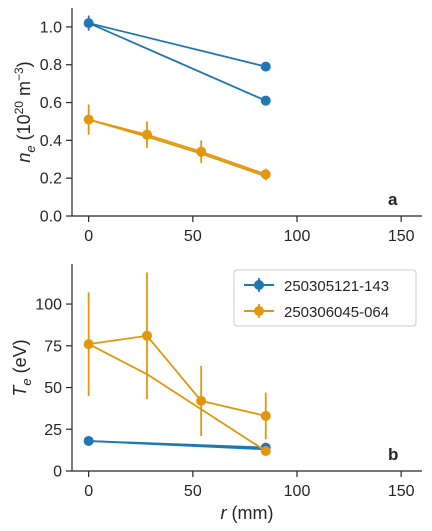 The image size is (432, 531). What do you see at coordinates (22, 367) in the screenshot?
I see `panel-b-y-axis-title: Te (eV)` at bounding box center [22, 367].